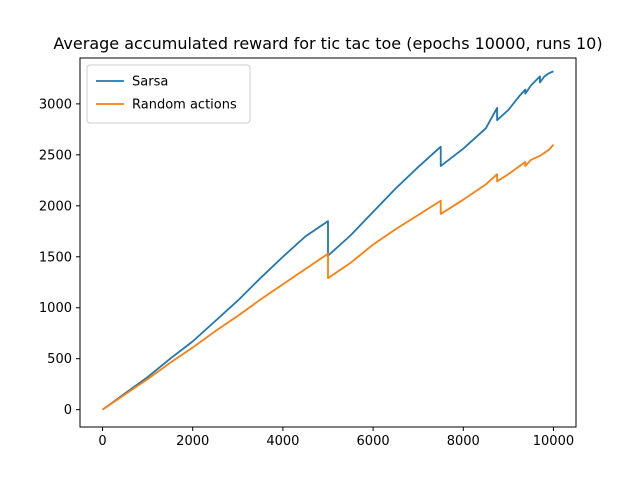  I want to click on y-tick-label: 0, so click(68, 410).